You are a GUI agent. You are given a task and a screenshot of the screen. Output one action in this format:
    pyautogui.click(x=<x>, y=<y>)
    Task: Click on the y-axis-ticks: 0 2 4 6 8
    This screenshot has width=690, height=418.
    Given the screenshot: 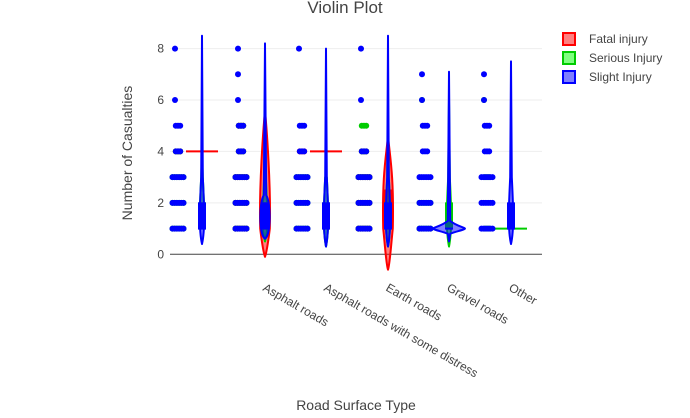 What is the action you would take?
    pyautogui.click(x=160, y=152)
    